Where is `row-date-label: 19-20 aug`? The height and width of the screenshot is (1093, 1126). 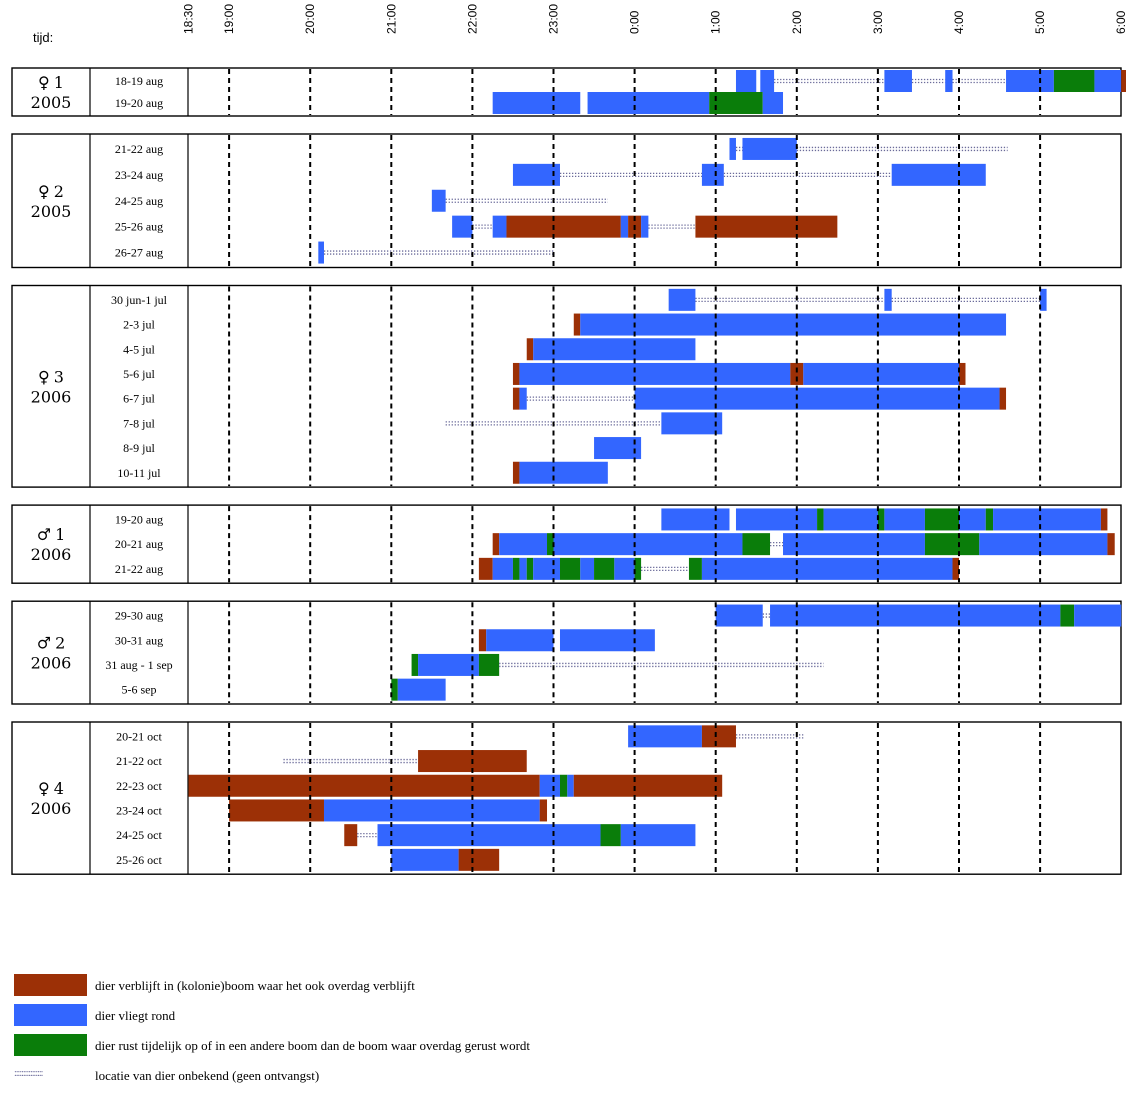 row-date-label: 19-20 aug is located at coordinates (139, 103).